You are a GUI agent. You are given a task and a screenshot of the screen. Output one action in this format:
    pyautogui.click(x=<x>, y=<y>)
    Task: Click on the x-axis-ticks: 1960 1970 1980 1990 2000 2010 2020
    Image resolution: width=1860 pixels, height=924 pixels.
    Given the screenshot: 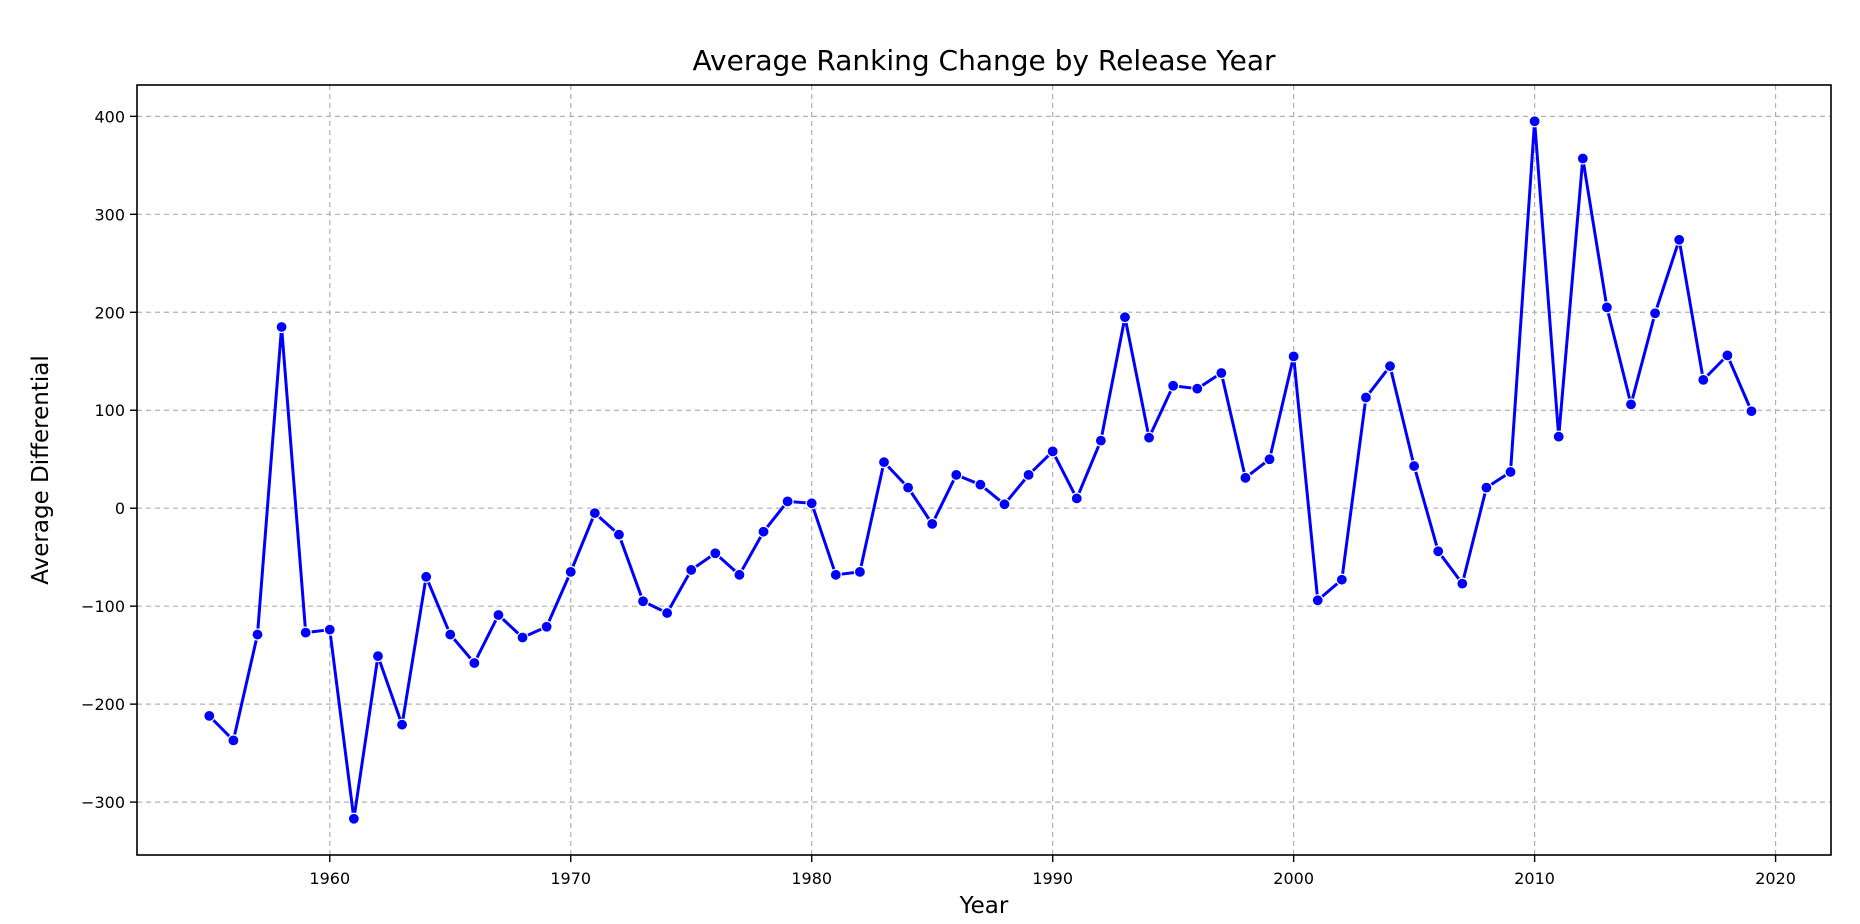 What is the action you would take?
    pyautogui.click(x=1052, y=871)
    